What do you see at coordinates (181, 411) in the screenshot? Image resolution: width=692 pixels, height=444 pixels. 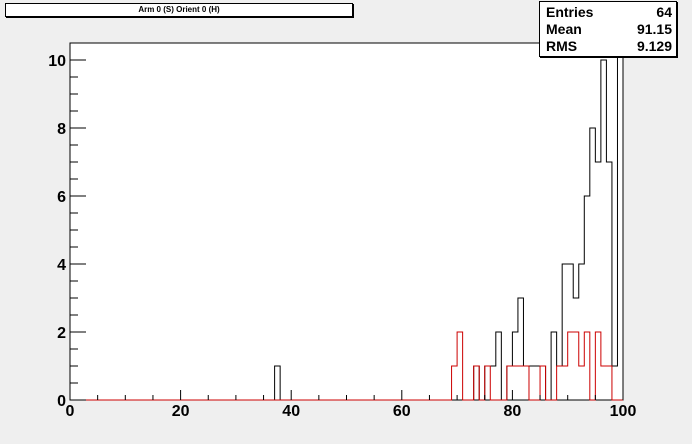 I see `x-tick-label-20: 20` at bounding box center [181, 411].